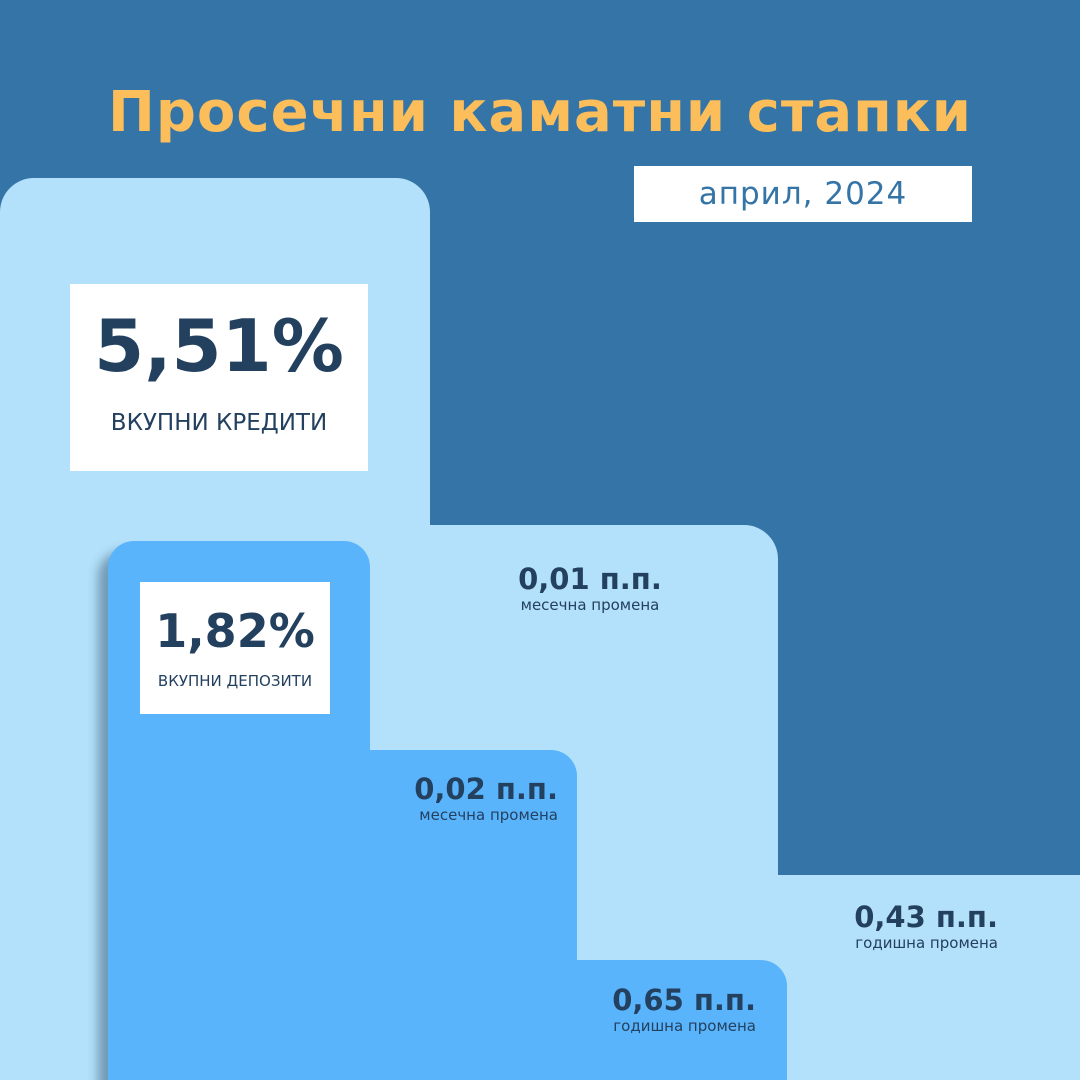 This screenshot has width=1080, height=1080. What do you see at coordinates (684, 1026) in the screenshot?
I see `deposits-yearly-label: годишна промена` at bounding box center [684, 1026].